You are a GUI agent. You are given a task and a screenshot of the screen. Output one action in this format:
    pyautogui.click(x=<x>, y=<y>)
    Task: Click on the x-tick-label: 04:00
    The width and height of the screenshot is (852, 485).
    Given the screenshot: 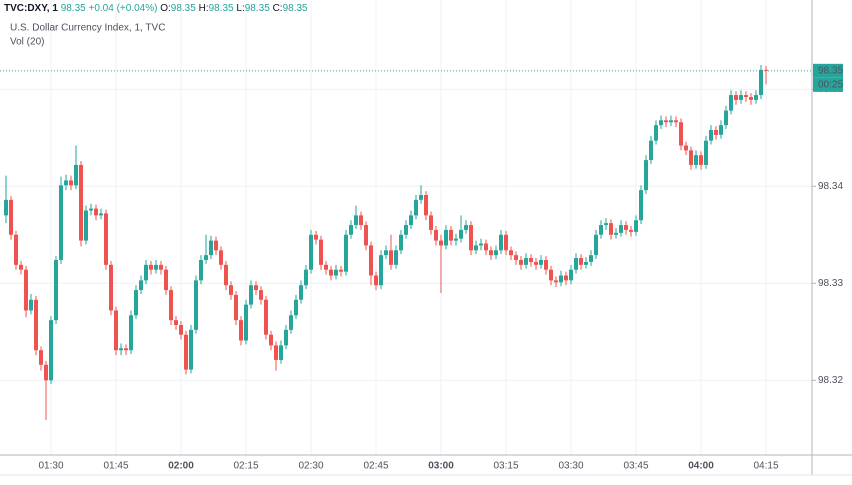 What is the action you would take?
    pyautogui.click(x=701, y=466)
    